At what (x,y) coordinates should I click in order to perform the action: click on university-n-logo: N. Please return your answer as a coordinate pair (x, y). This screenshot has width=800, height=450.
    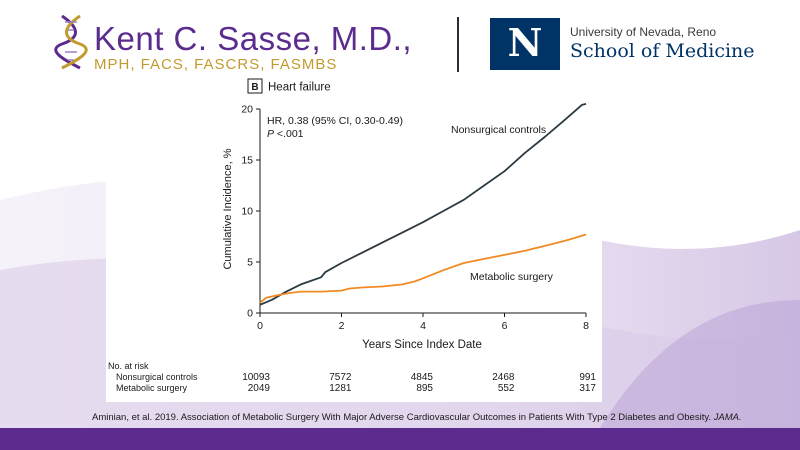
    Looking at the image, I should click on (525, 44).